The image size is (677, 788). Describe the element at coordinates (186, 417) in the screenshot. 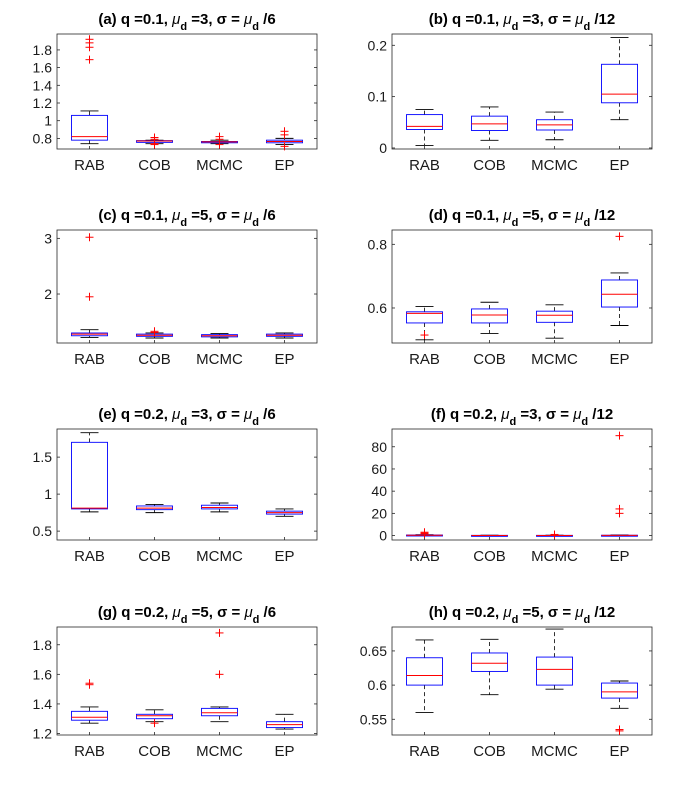

I see `chart-title: (e) q =0.2, μd =3, σ = μd /6` at that location.